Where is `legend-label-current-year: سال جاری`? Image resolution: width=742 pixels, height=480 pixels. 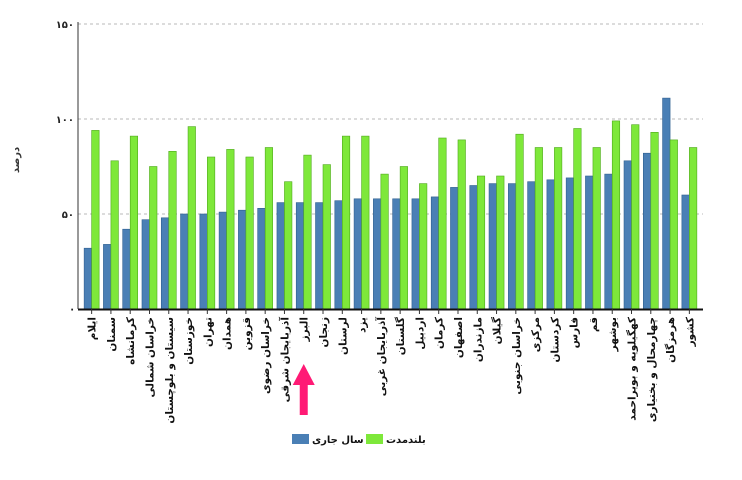
legend-label-current-year: سال جاری is located at coordinates (338, 440).